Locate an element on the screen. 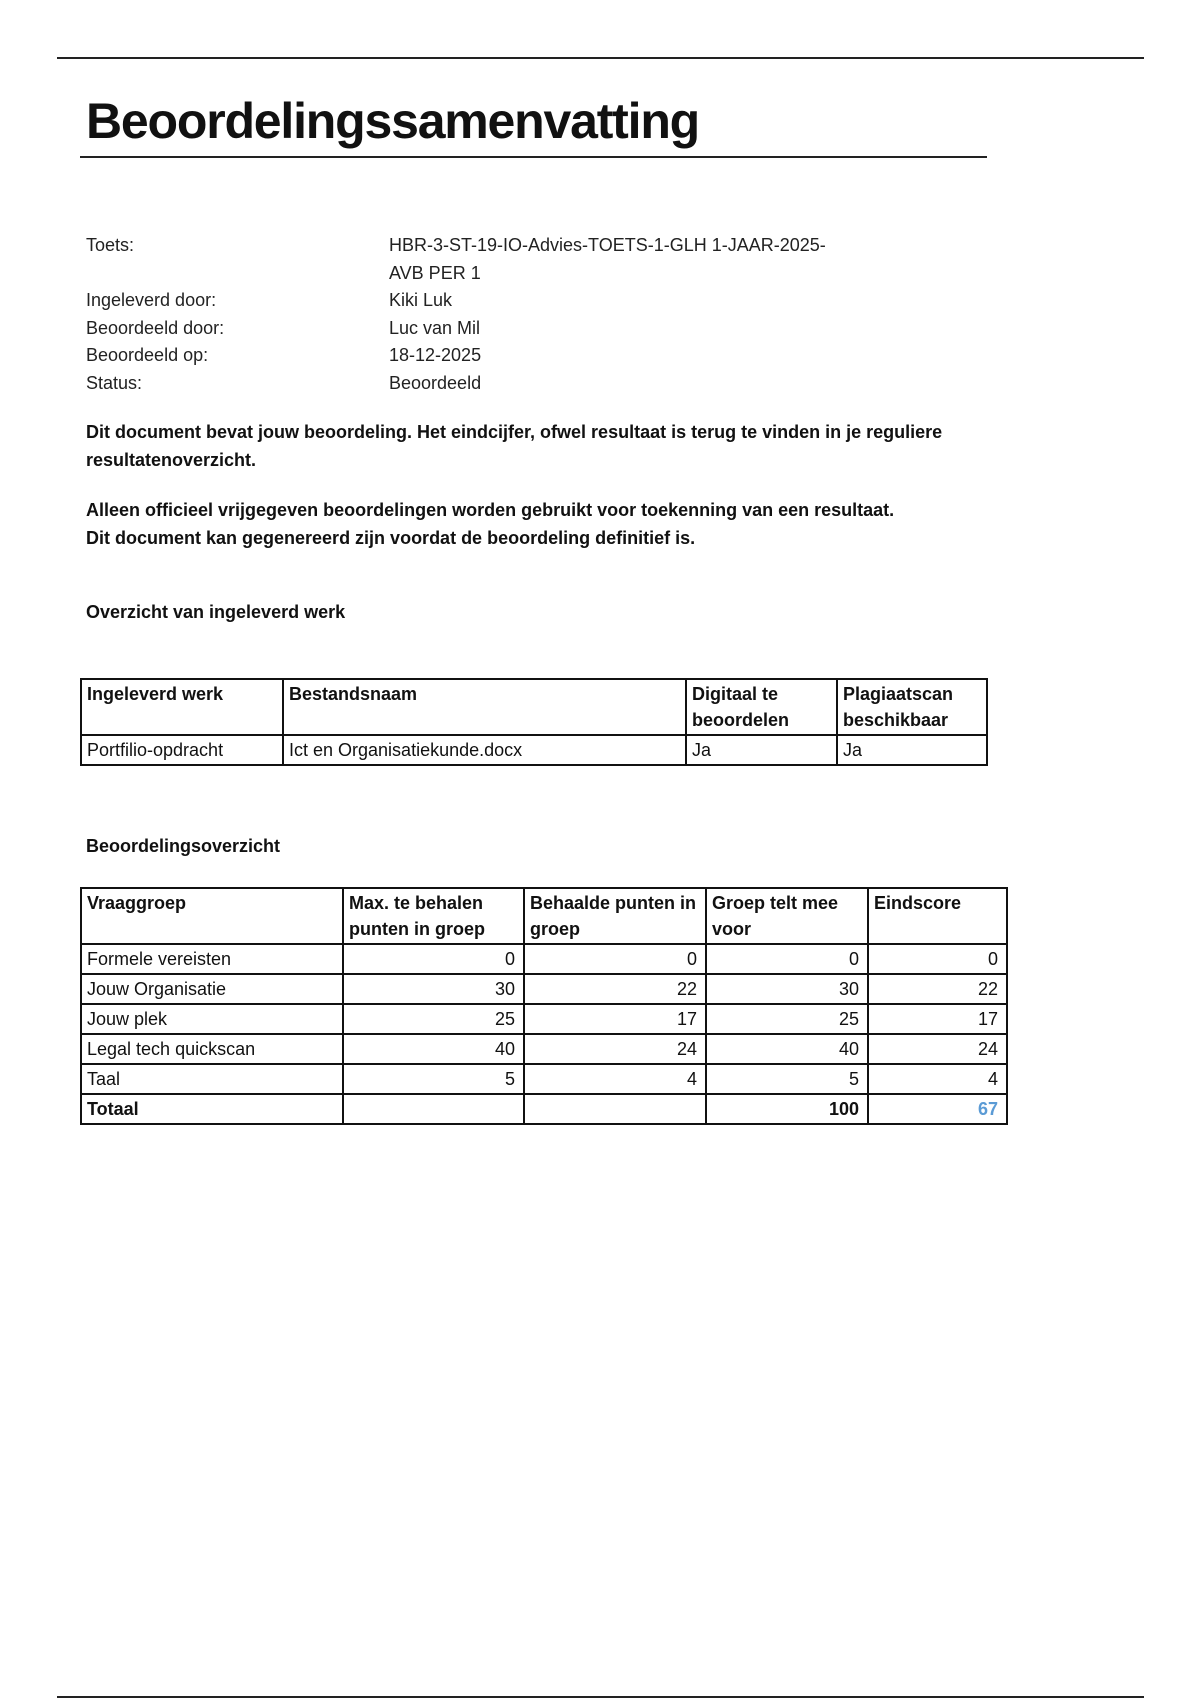 This screenshot has width=1200, height=1700. table-row: Jouw Organisatie 30 22 30 22 is located at coordinates (544, 989).